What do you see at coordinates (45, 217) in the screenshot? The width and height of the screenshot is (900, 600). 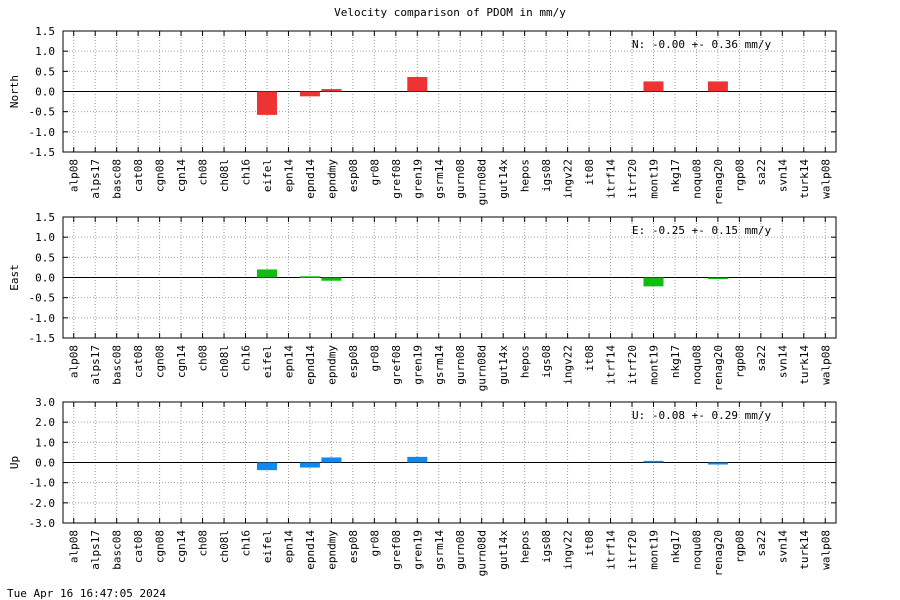 I see `y-tick-label: 1.5` at bounding box center [45, 217].